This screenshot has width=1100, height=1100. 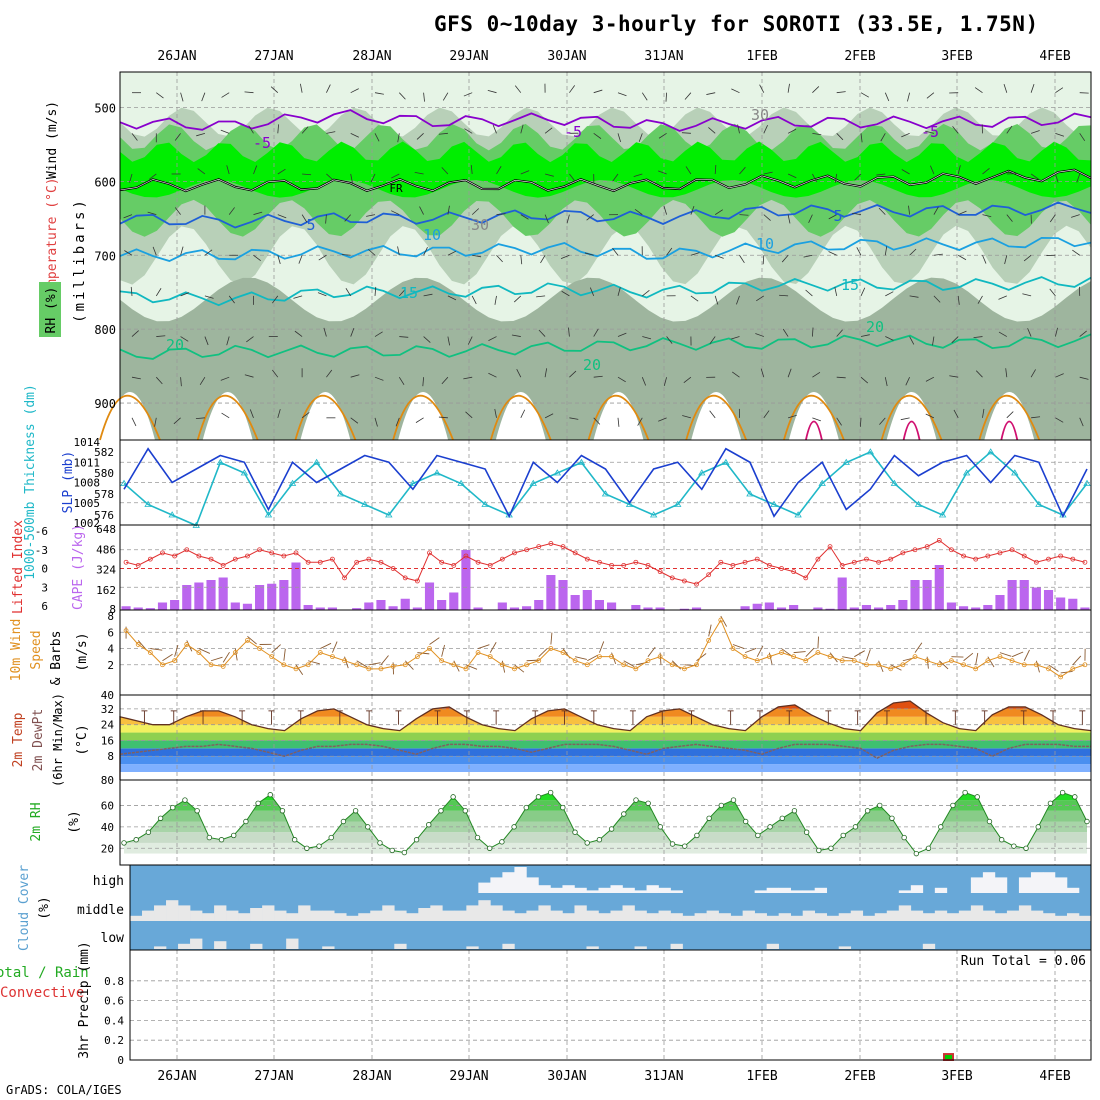 I want to click on li-tick: 3, so click(x=44, y=587).